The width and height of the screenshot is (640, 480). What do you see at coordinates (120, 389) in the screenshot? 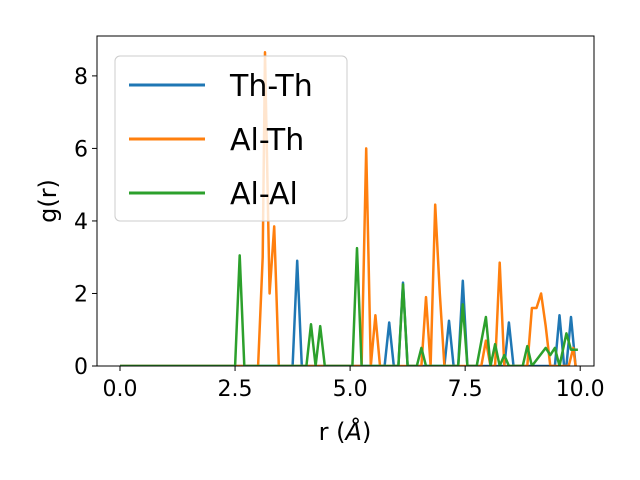
I see `x-tick-label: 0.0` at bounding box center [120, 389].